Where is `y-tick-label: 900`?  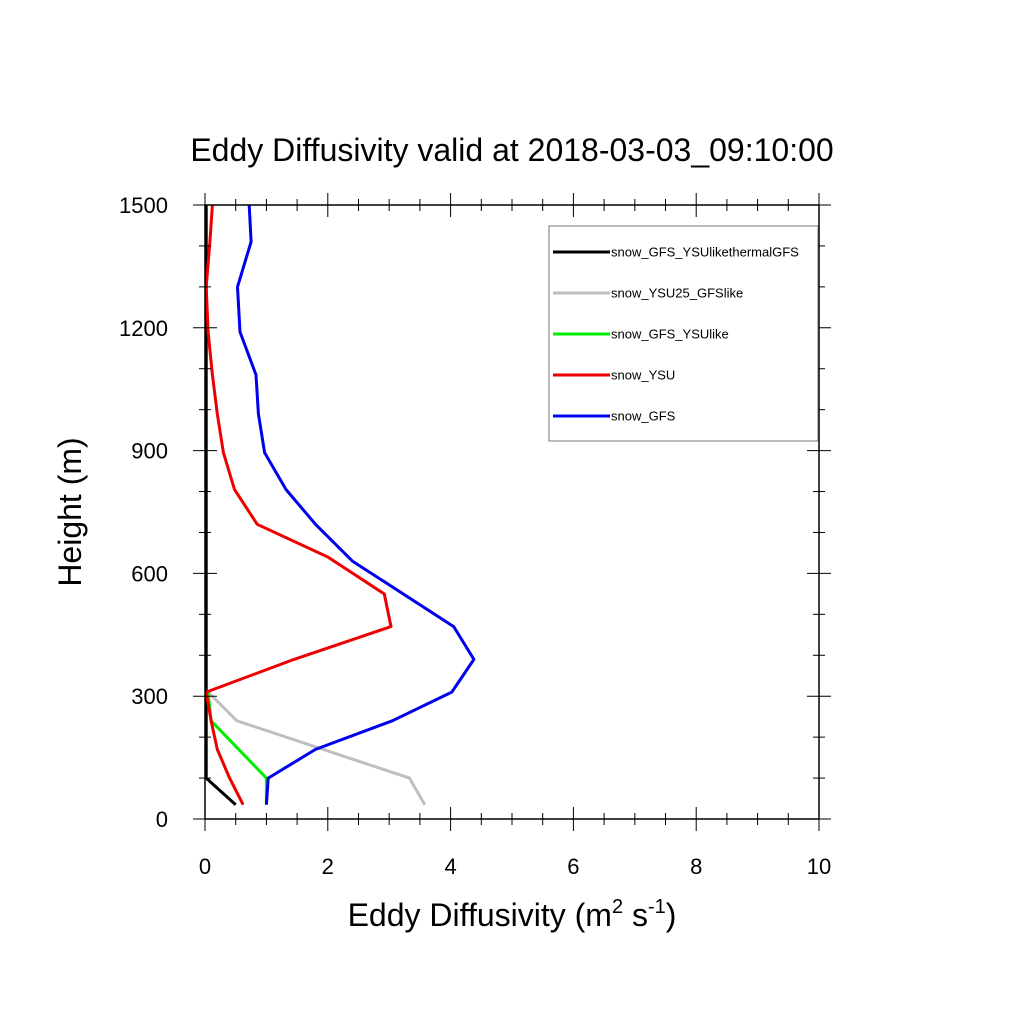
y-tick-label: 900 is located at coordinates (149, 451).